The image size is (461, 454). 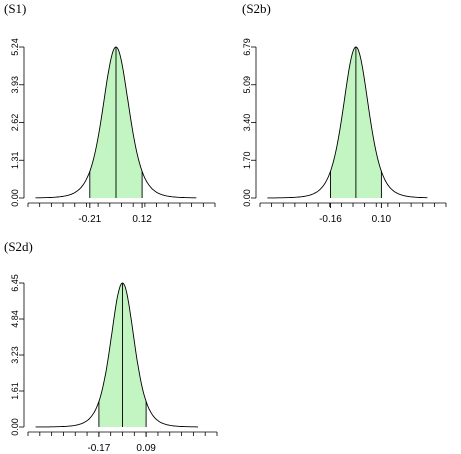 I want to click on y-tick-label: 1.70, so click(x=247, y=160).